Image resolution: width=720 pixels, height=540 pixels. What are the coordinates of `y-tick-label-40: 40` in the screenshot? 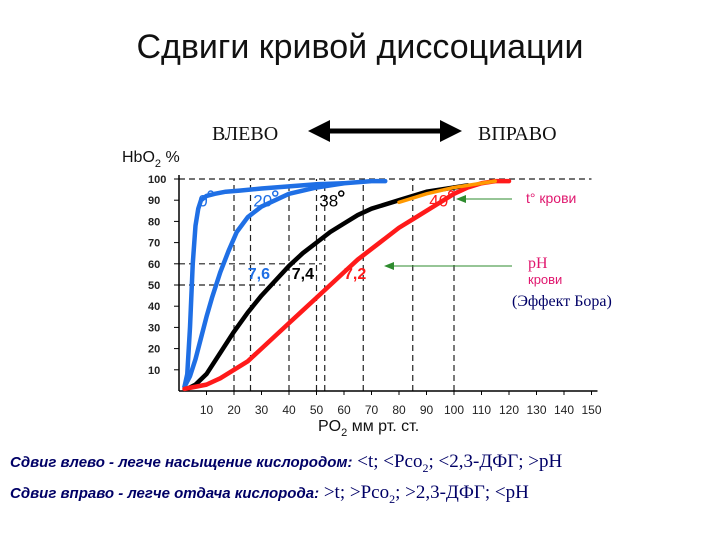 It's located at (154, 307).